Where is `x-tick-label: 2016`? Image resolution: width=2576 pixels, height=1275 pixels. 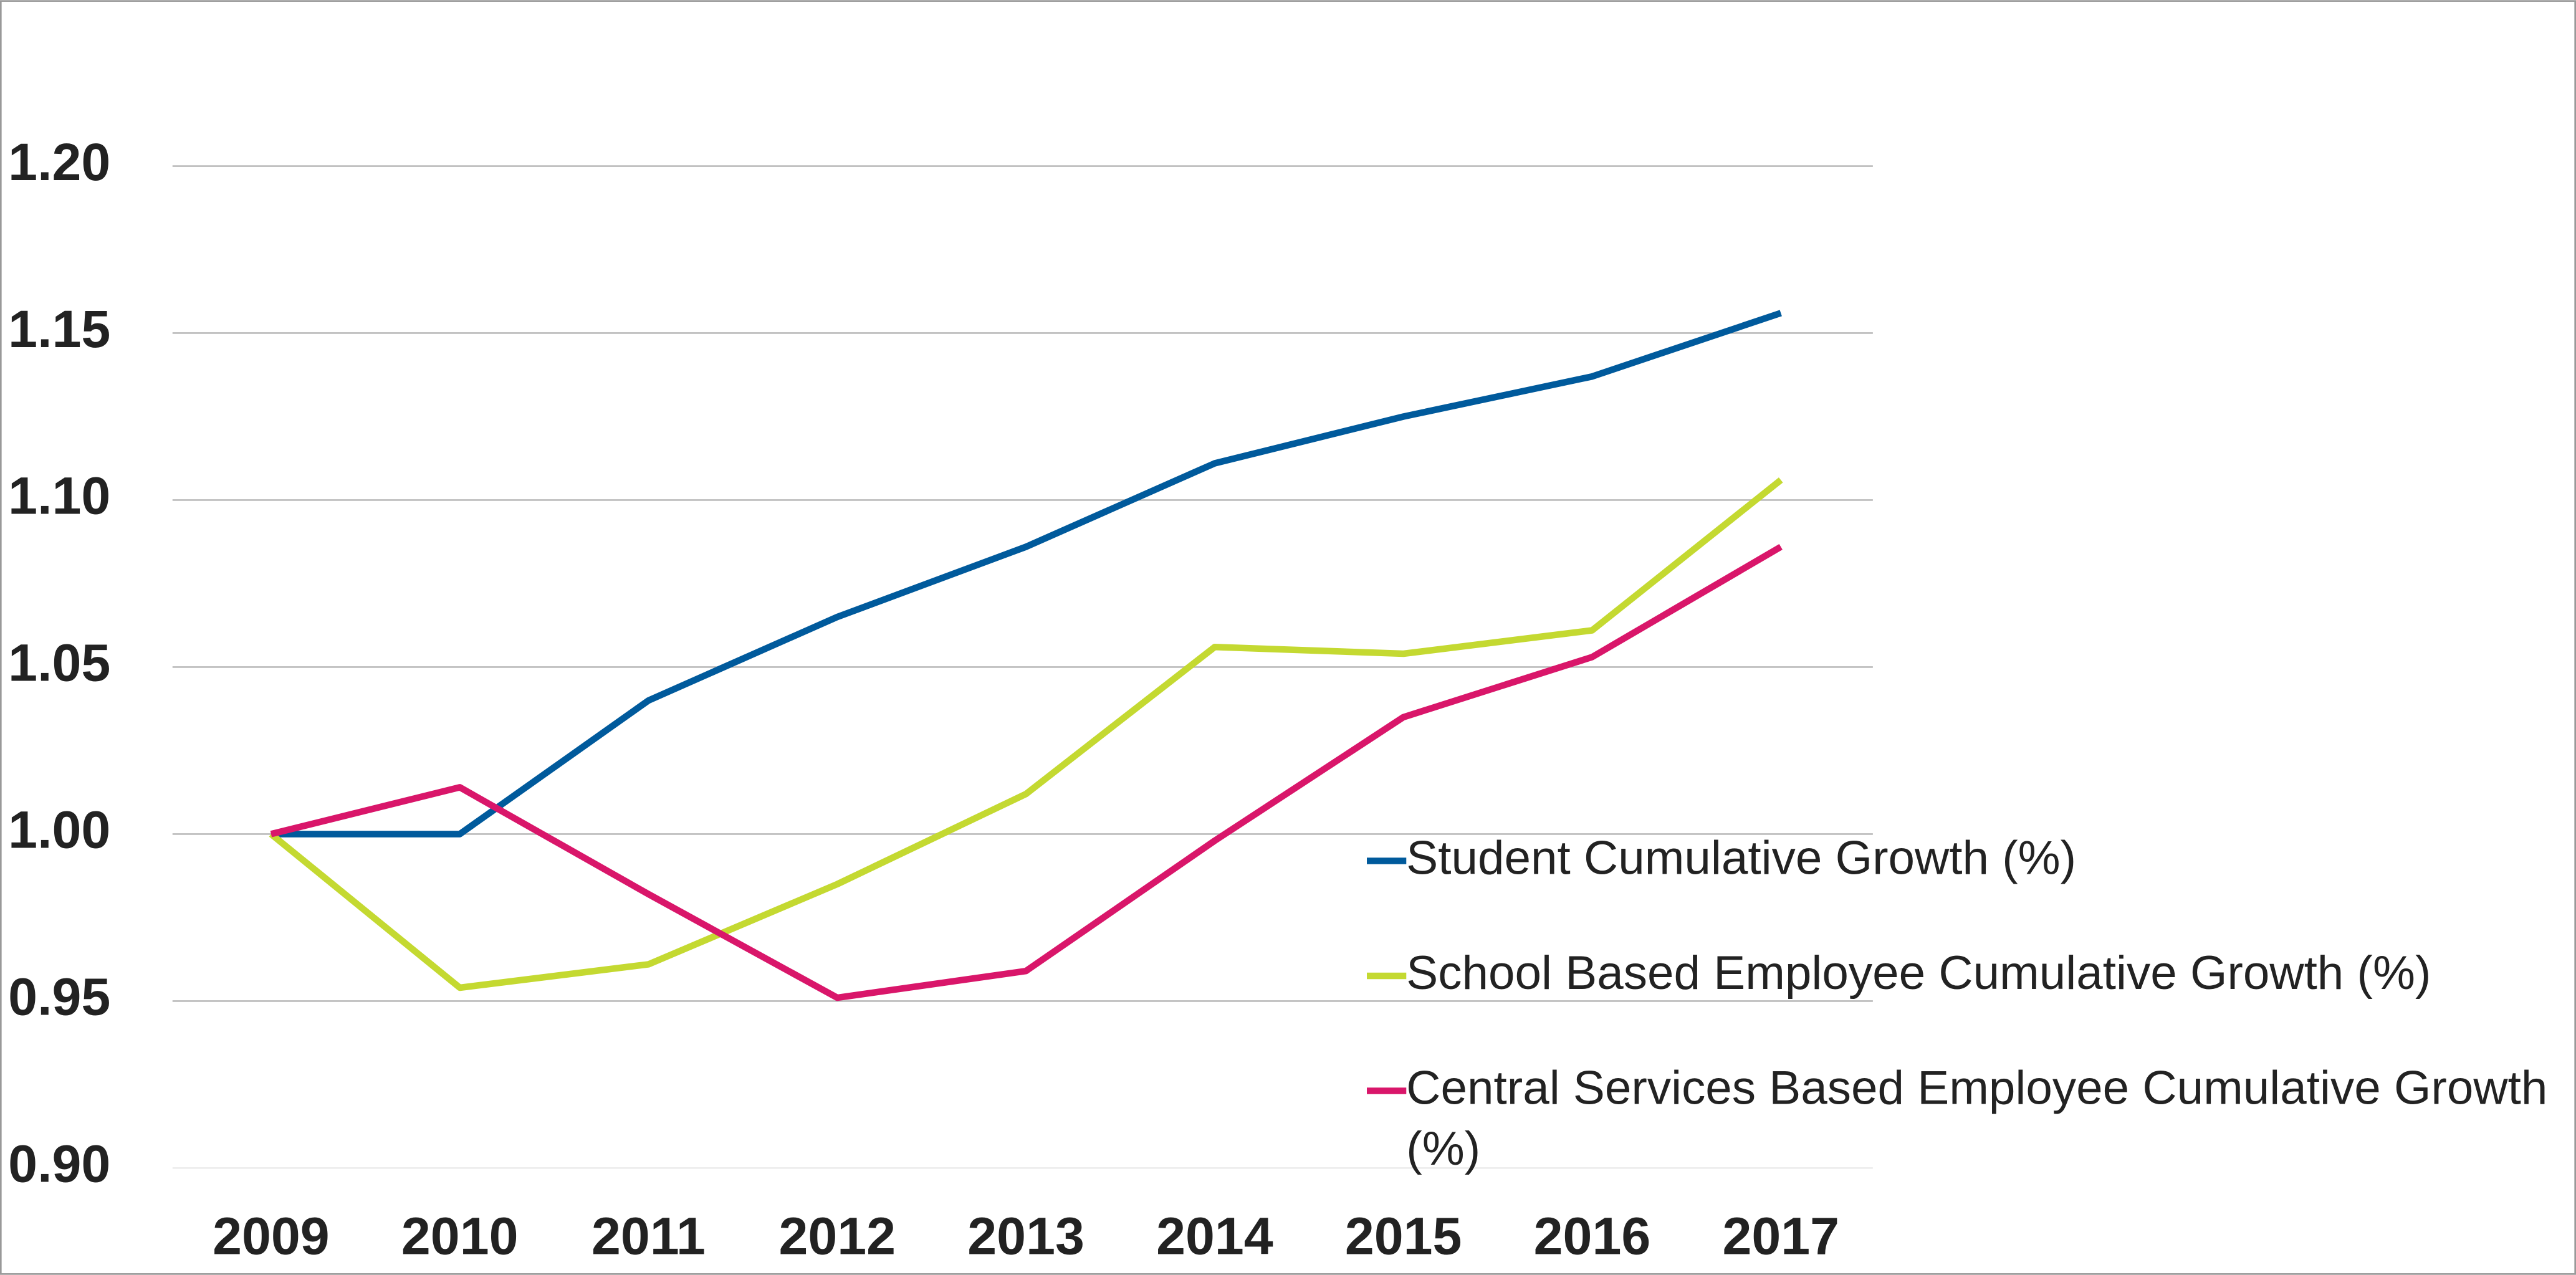
x-tick-label: 2016 is located at coordinates (1592, 1236).